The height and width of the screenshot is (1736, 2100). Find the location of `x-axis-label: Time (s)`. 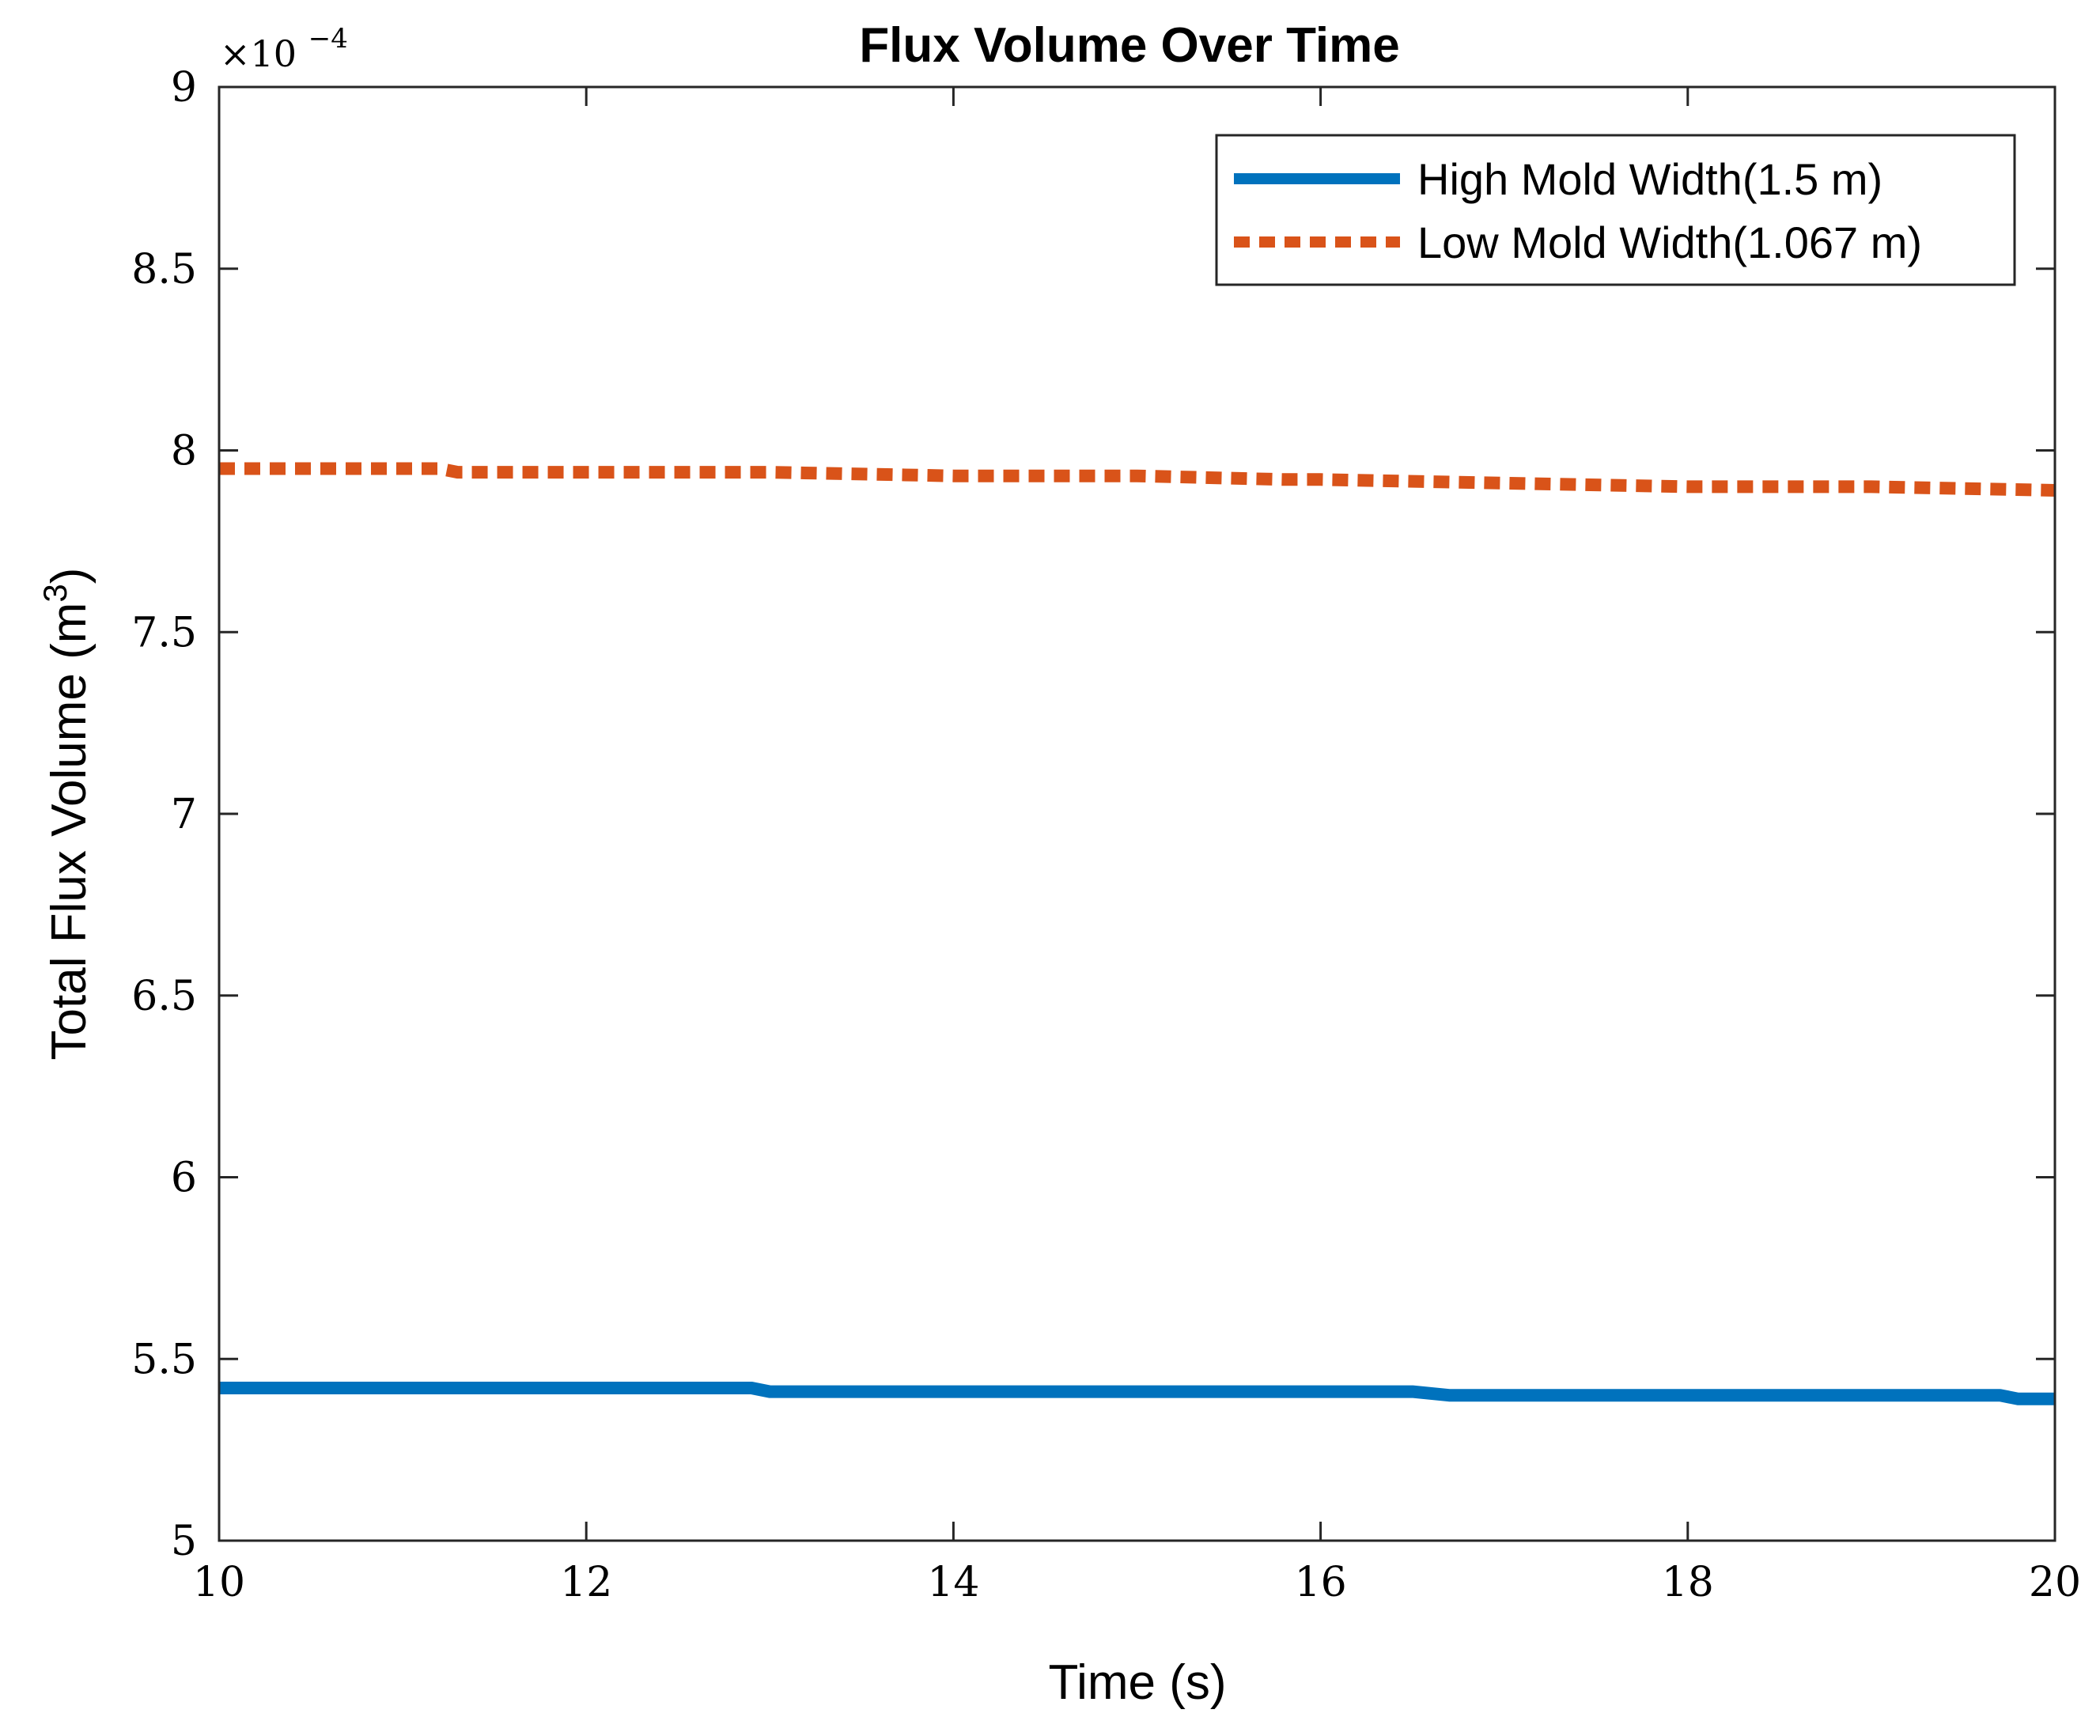

x-axis-label: Time (s) is located at coordinates (1138, 1682).